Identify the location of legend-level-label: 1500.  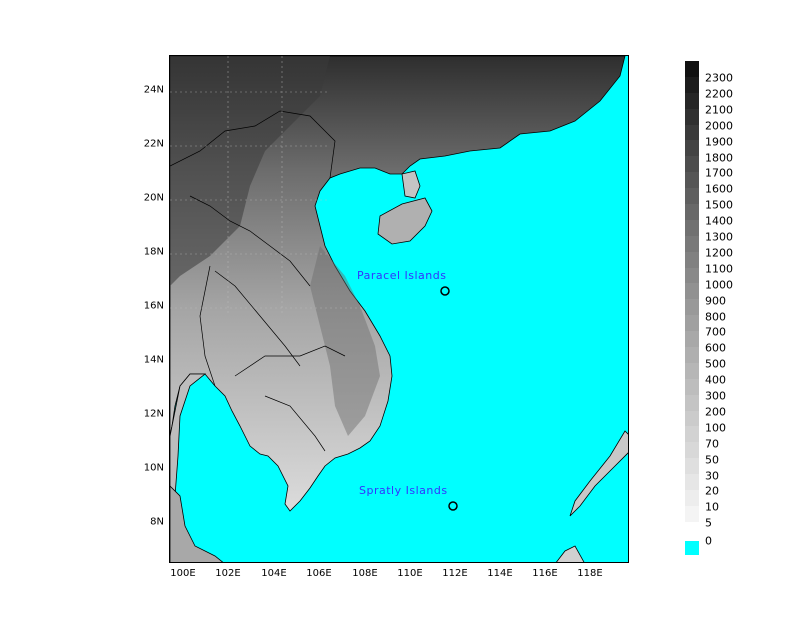
(719, 205).